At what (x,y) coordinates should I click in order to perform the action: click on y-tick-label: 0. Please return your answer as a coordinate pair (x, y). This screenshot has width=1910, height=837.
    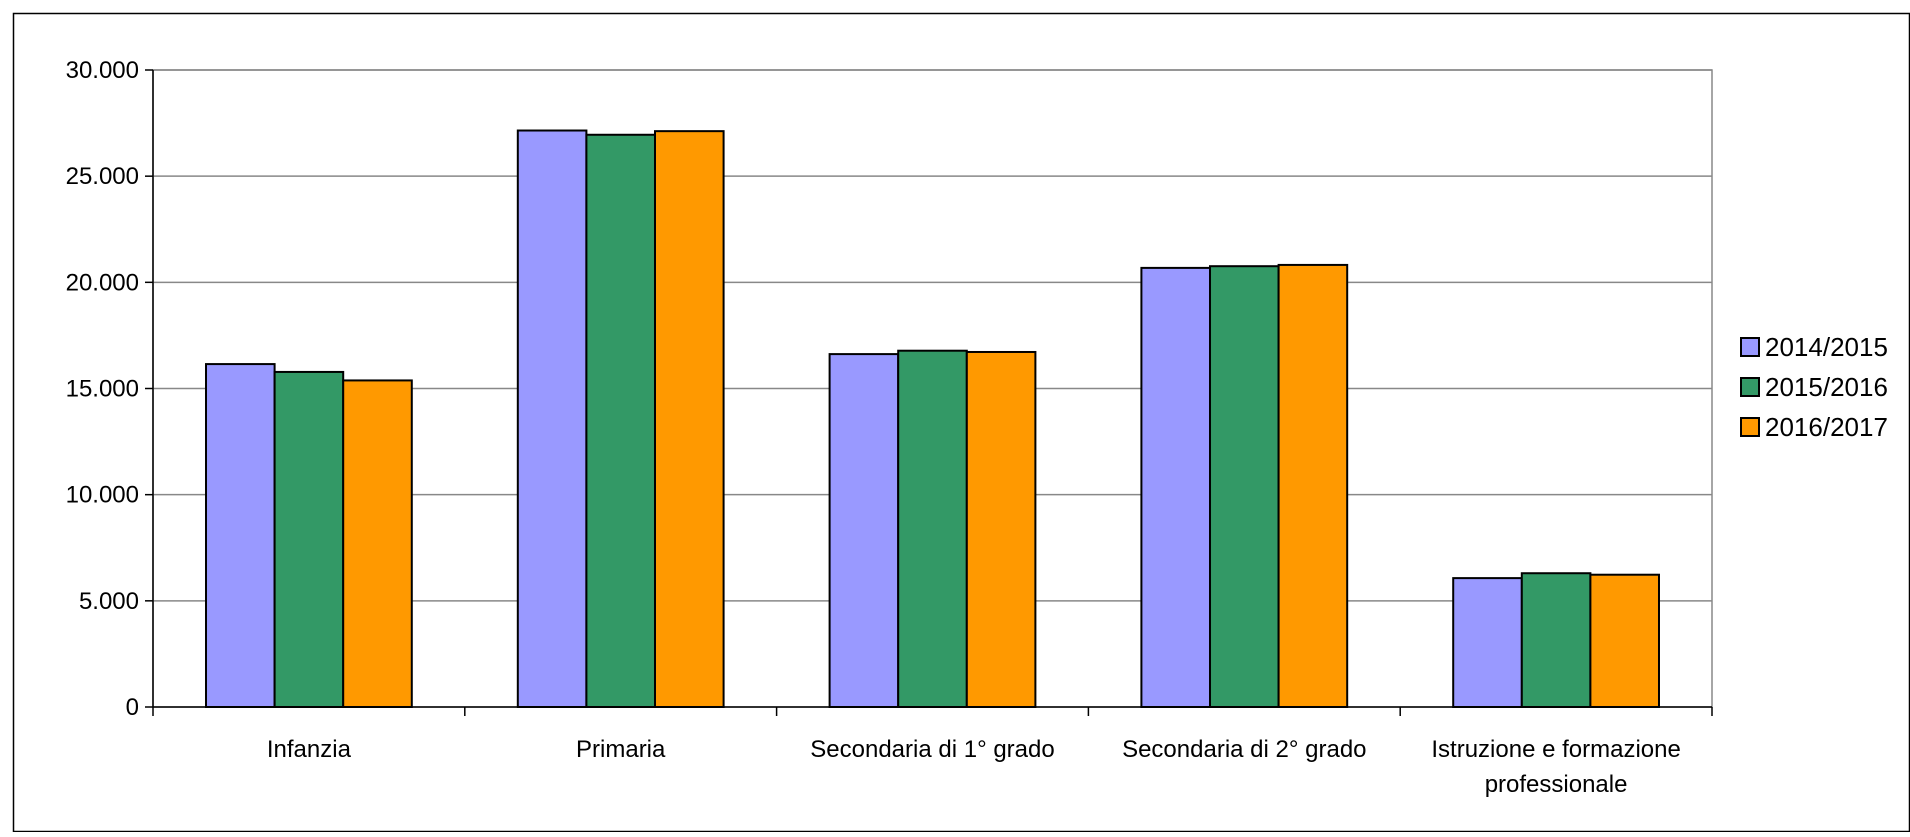
    Looking at the image, I should click on (132, 707).